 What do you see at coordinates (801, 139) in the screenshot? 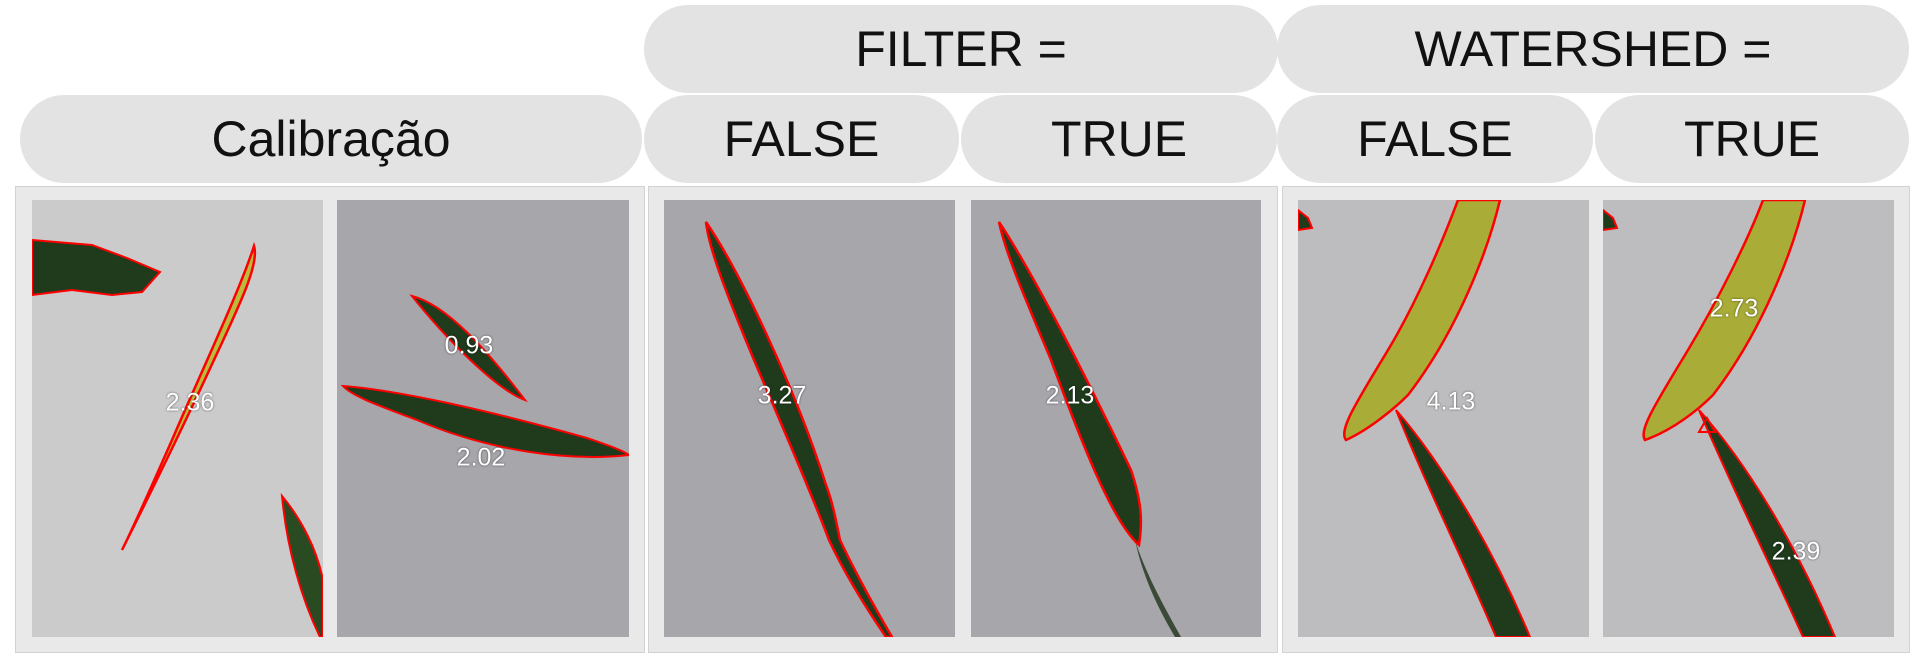
I see `filter-false-header: FALSE` at bounding box center [801, 139].